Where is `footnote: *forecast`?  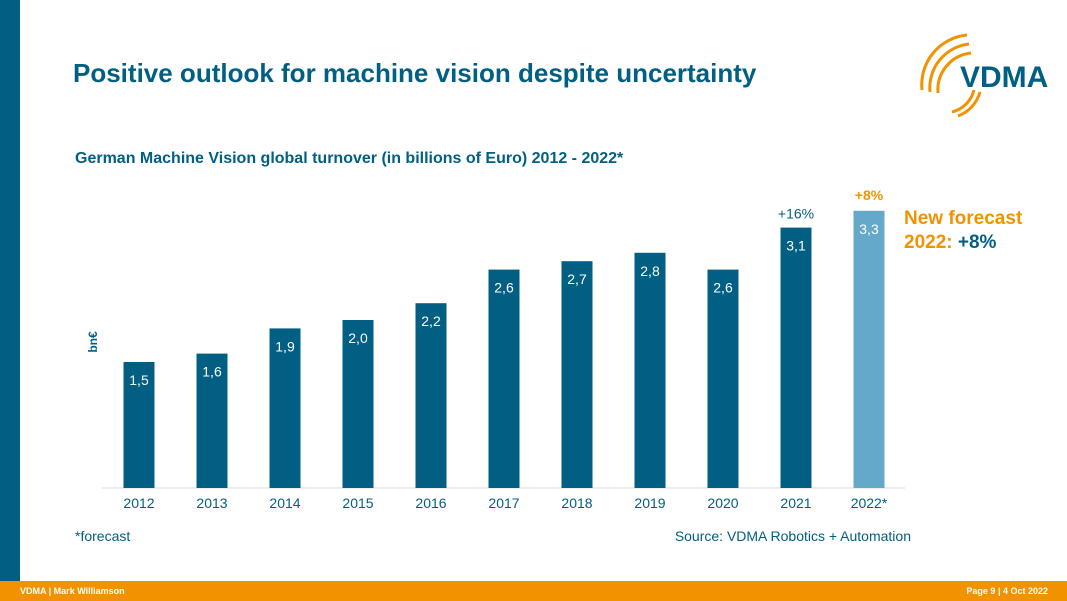 footnote: *forecast is located at coordinates (103, 536).